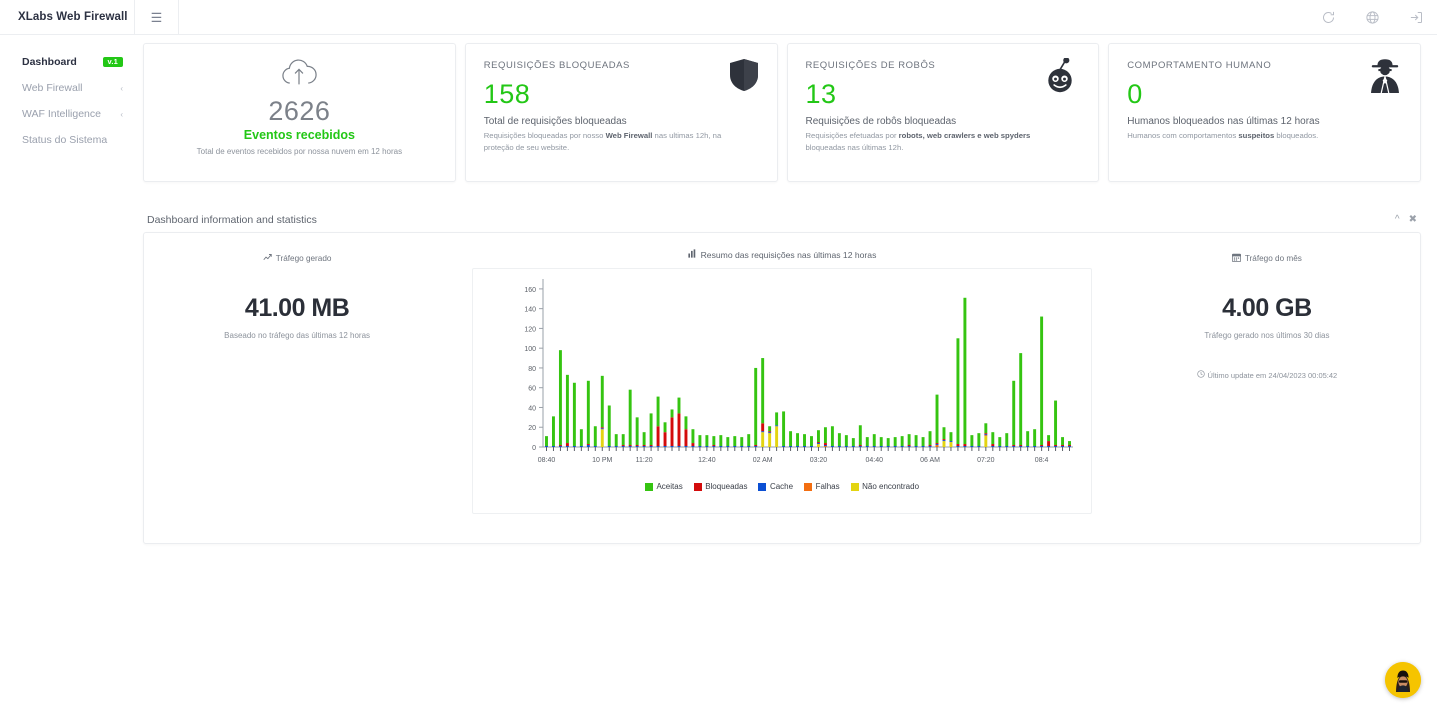 The image size is (1437, 706). I want to click on app-brand: XLabs Web Firewall, so click(67, 17).